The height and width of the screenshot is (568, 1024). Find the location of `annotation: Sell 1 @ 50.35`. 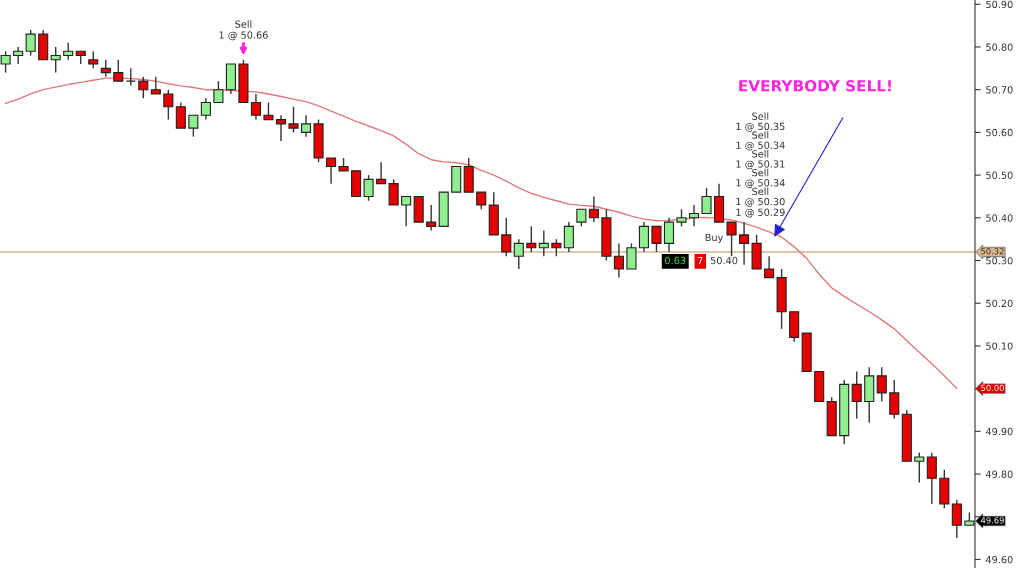

annotation: Sell 1 @ 50.35 is located at coordinates (760, 122).